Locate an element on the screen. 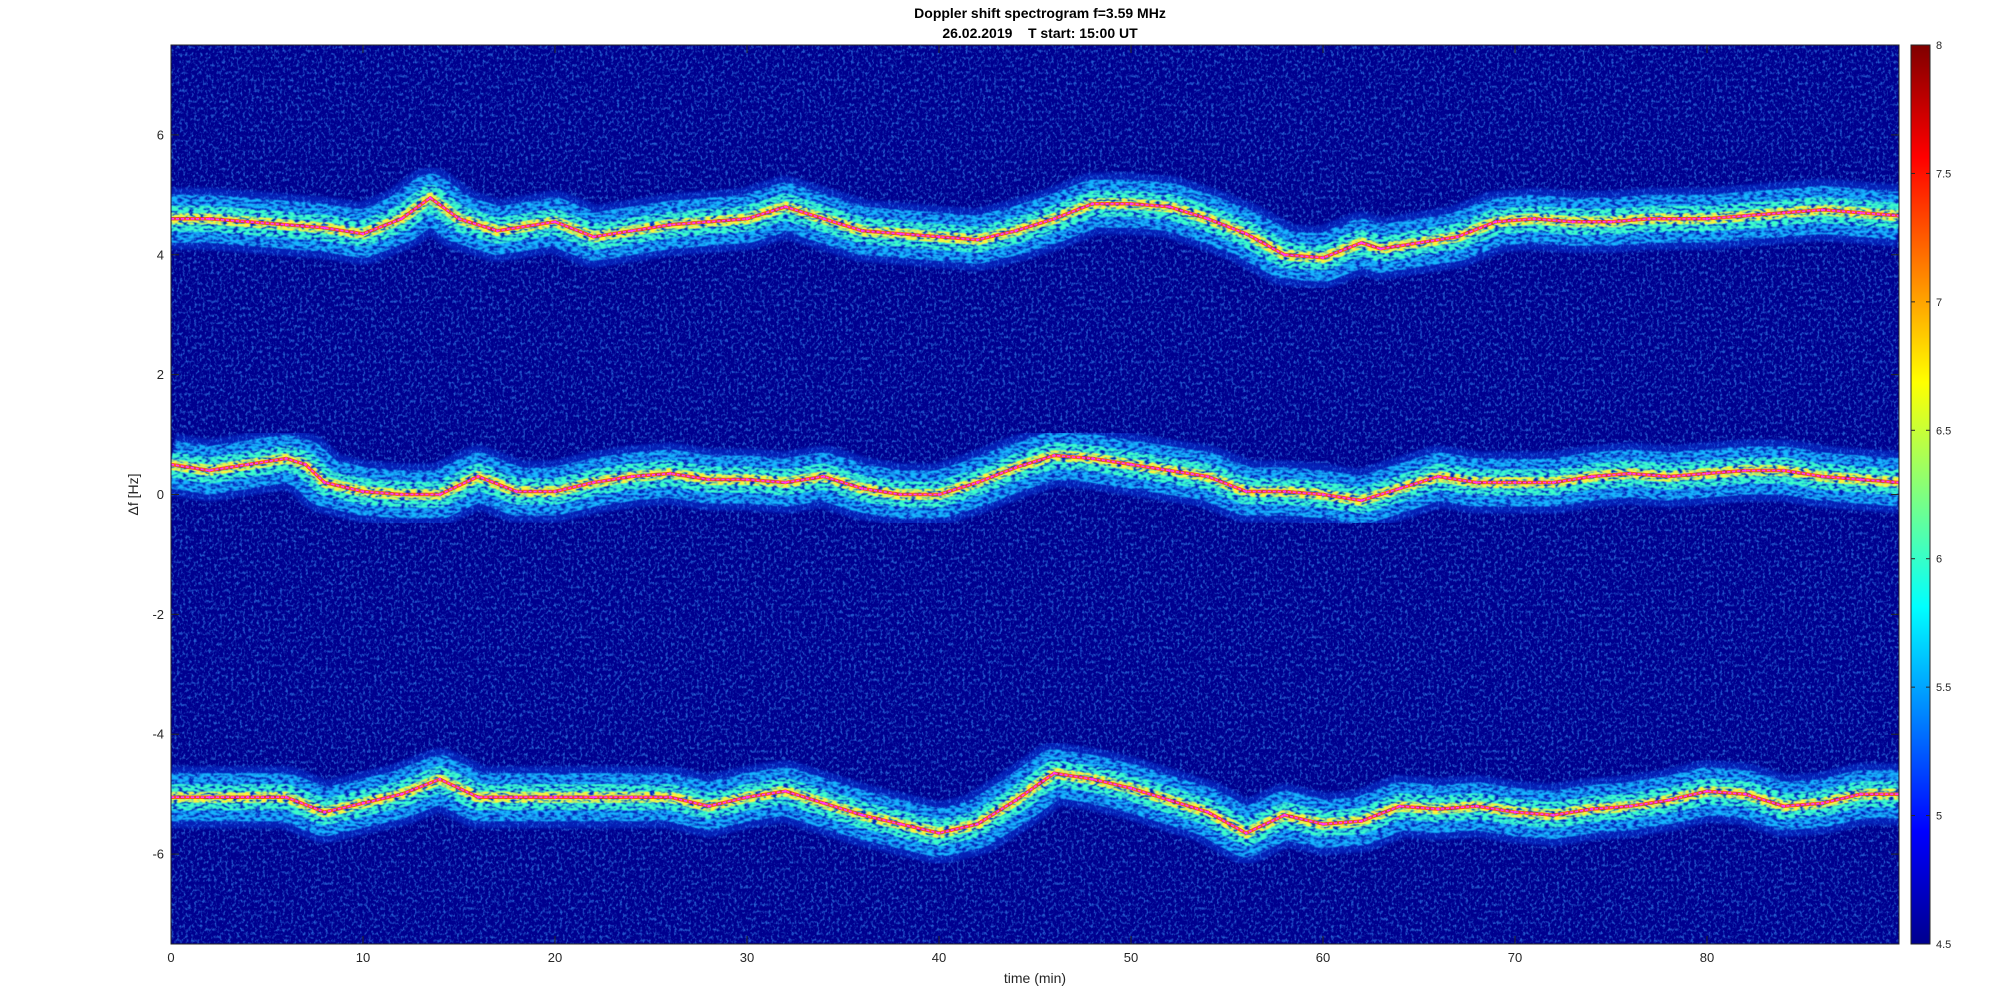 The image size is (2000, 1008). y-tick-label: 2 is located at coordinates (160, 374).